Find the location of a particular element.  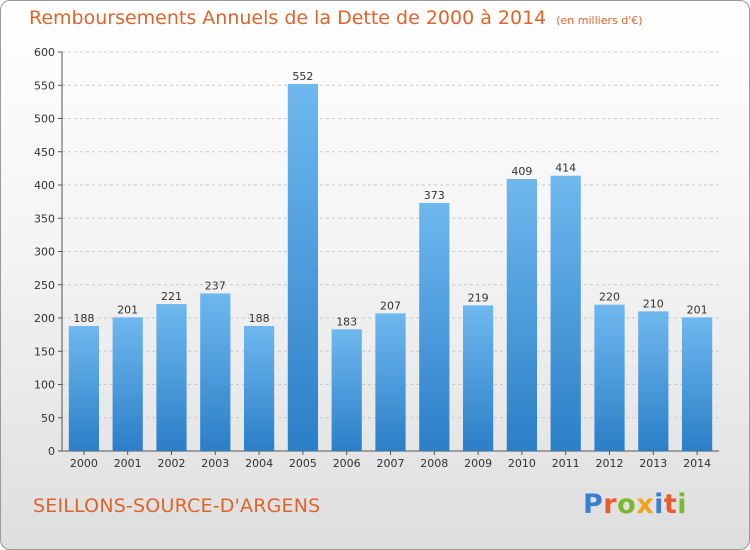

bar-value-label: 221 is located at coordinates (171, 296).